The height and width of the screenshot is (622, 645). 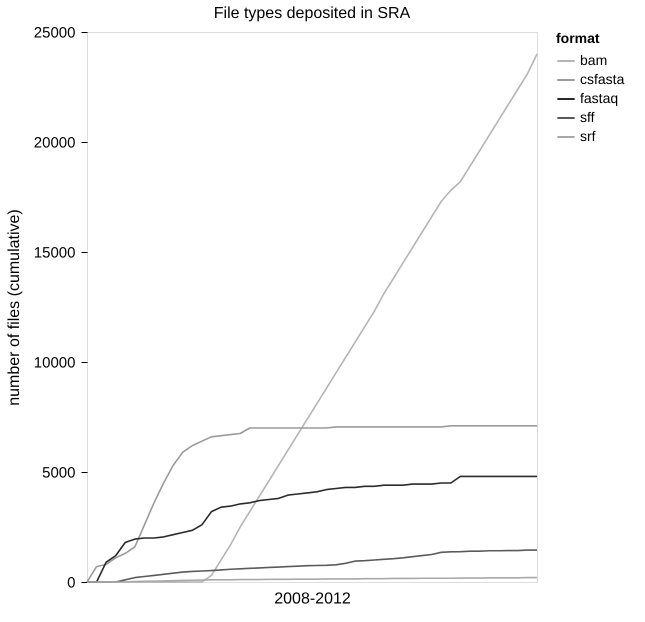 I want to click on y-tick-label: 10000, so click(x=55, y=363).